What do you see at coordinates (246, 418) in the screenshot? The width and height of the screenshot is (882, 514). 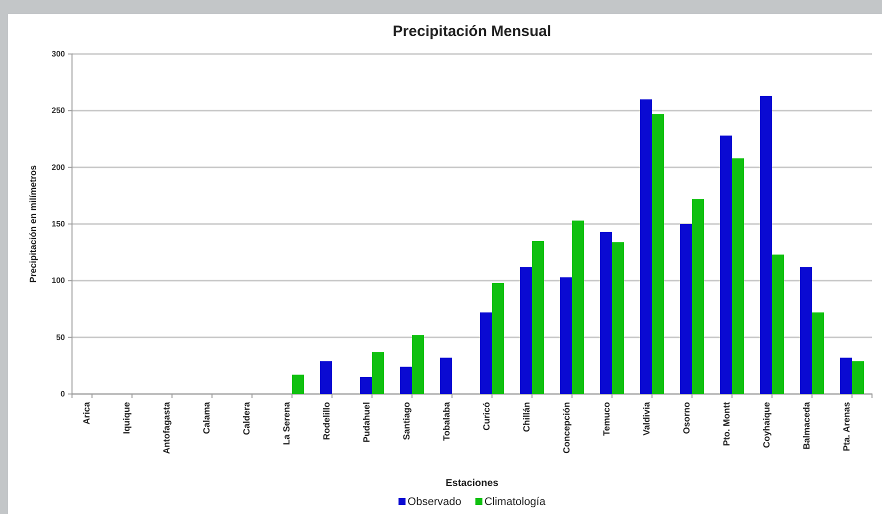 I see `x-tick-label: Caldera` at bounding box center [246, 418].